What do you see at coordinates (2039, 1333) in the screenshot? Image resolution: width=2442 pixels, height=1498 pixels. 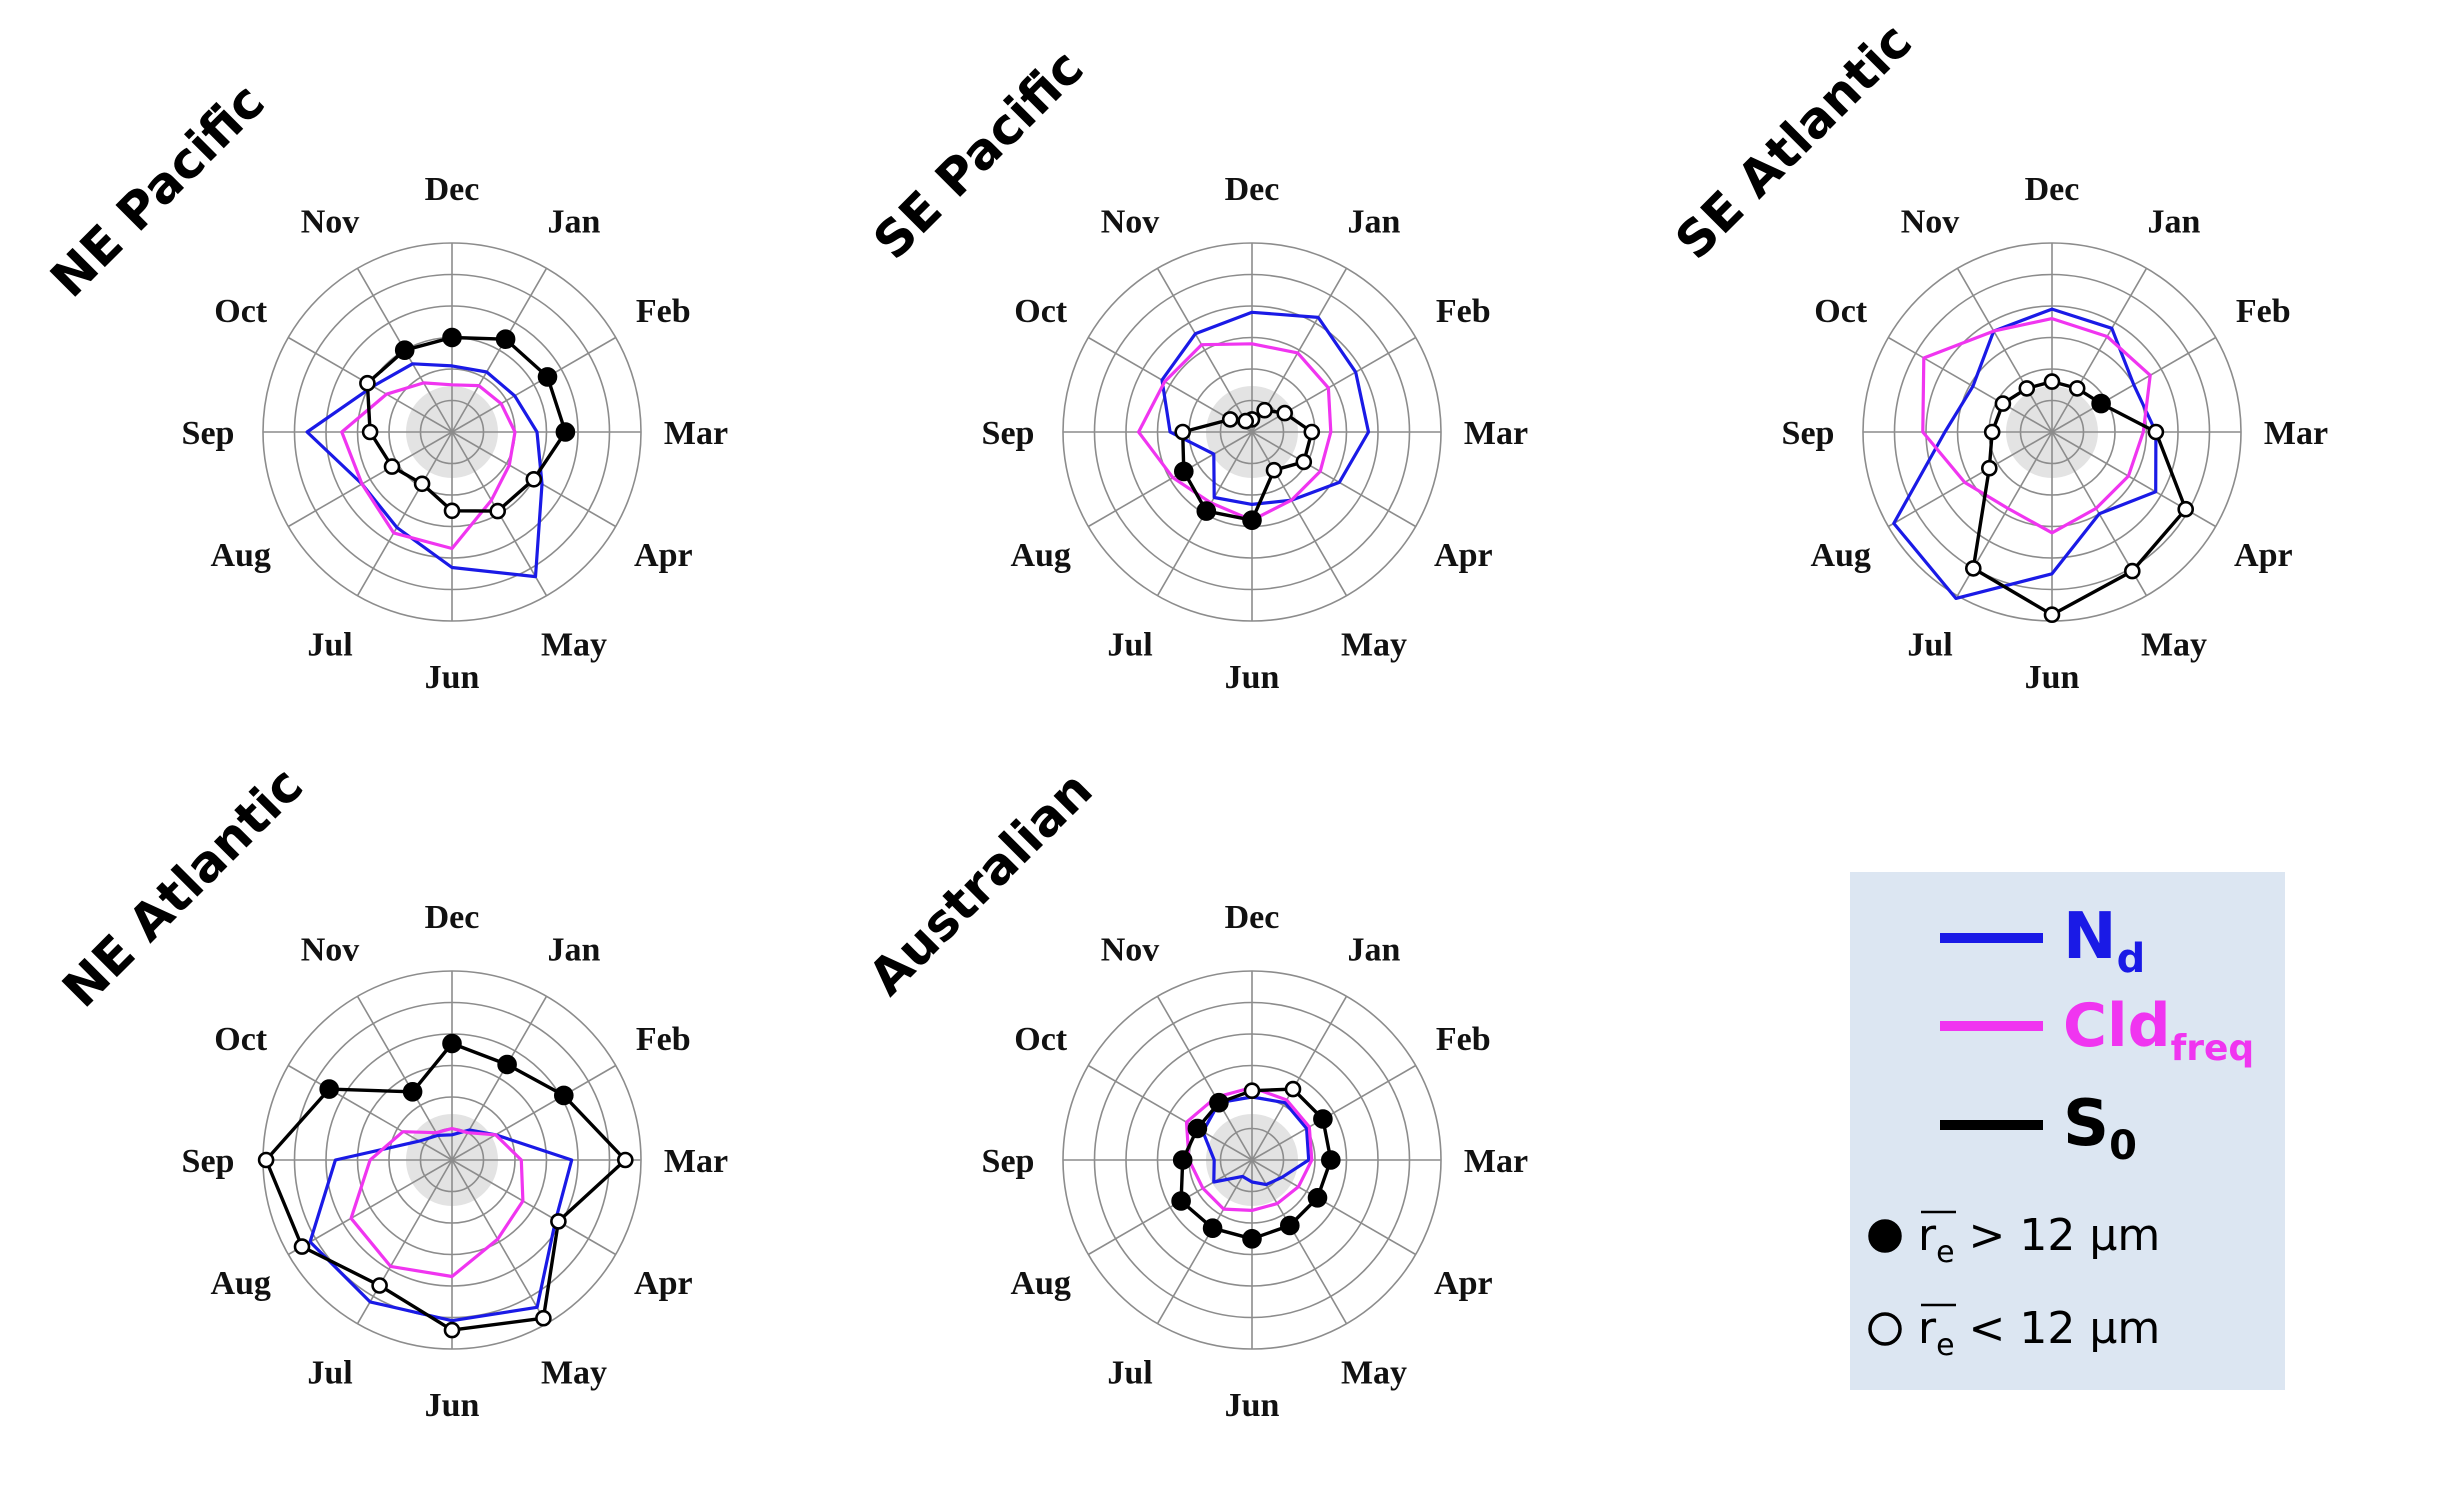 I see `legend-open-label: re < 12 µm` at bounding box center [2039, 1333].